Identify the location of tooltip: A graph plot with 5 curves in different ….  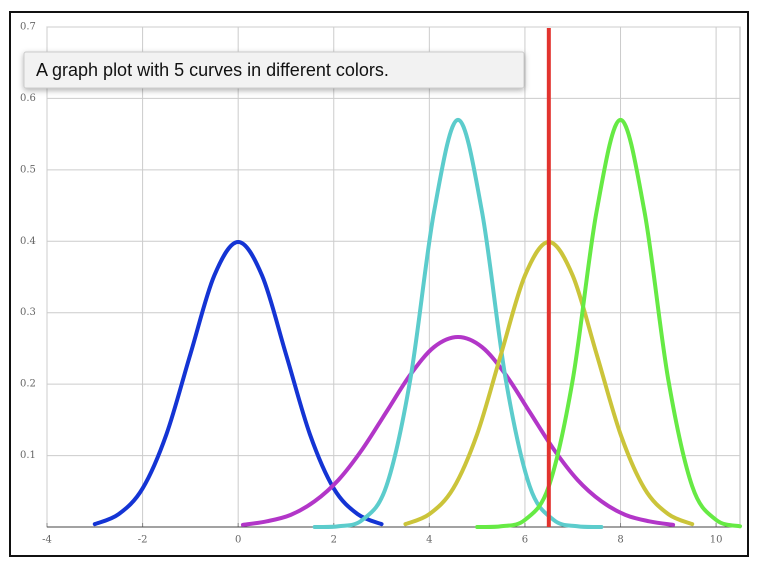
(274, 70).